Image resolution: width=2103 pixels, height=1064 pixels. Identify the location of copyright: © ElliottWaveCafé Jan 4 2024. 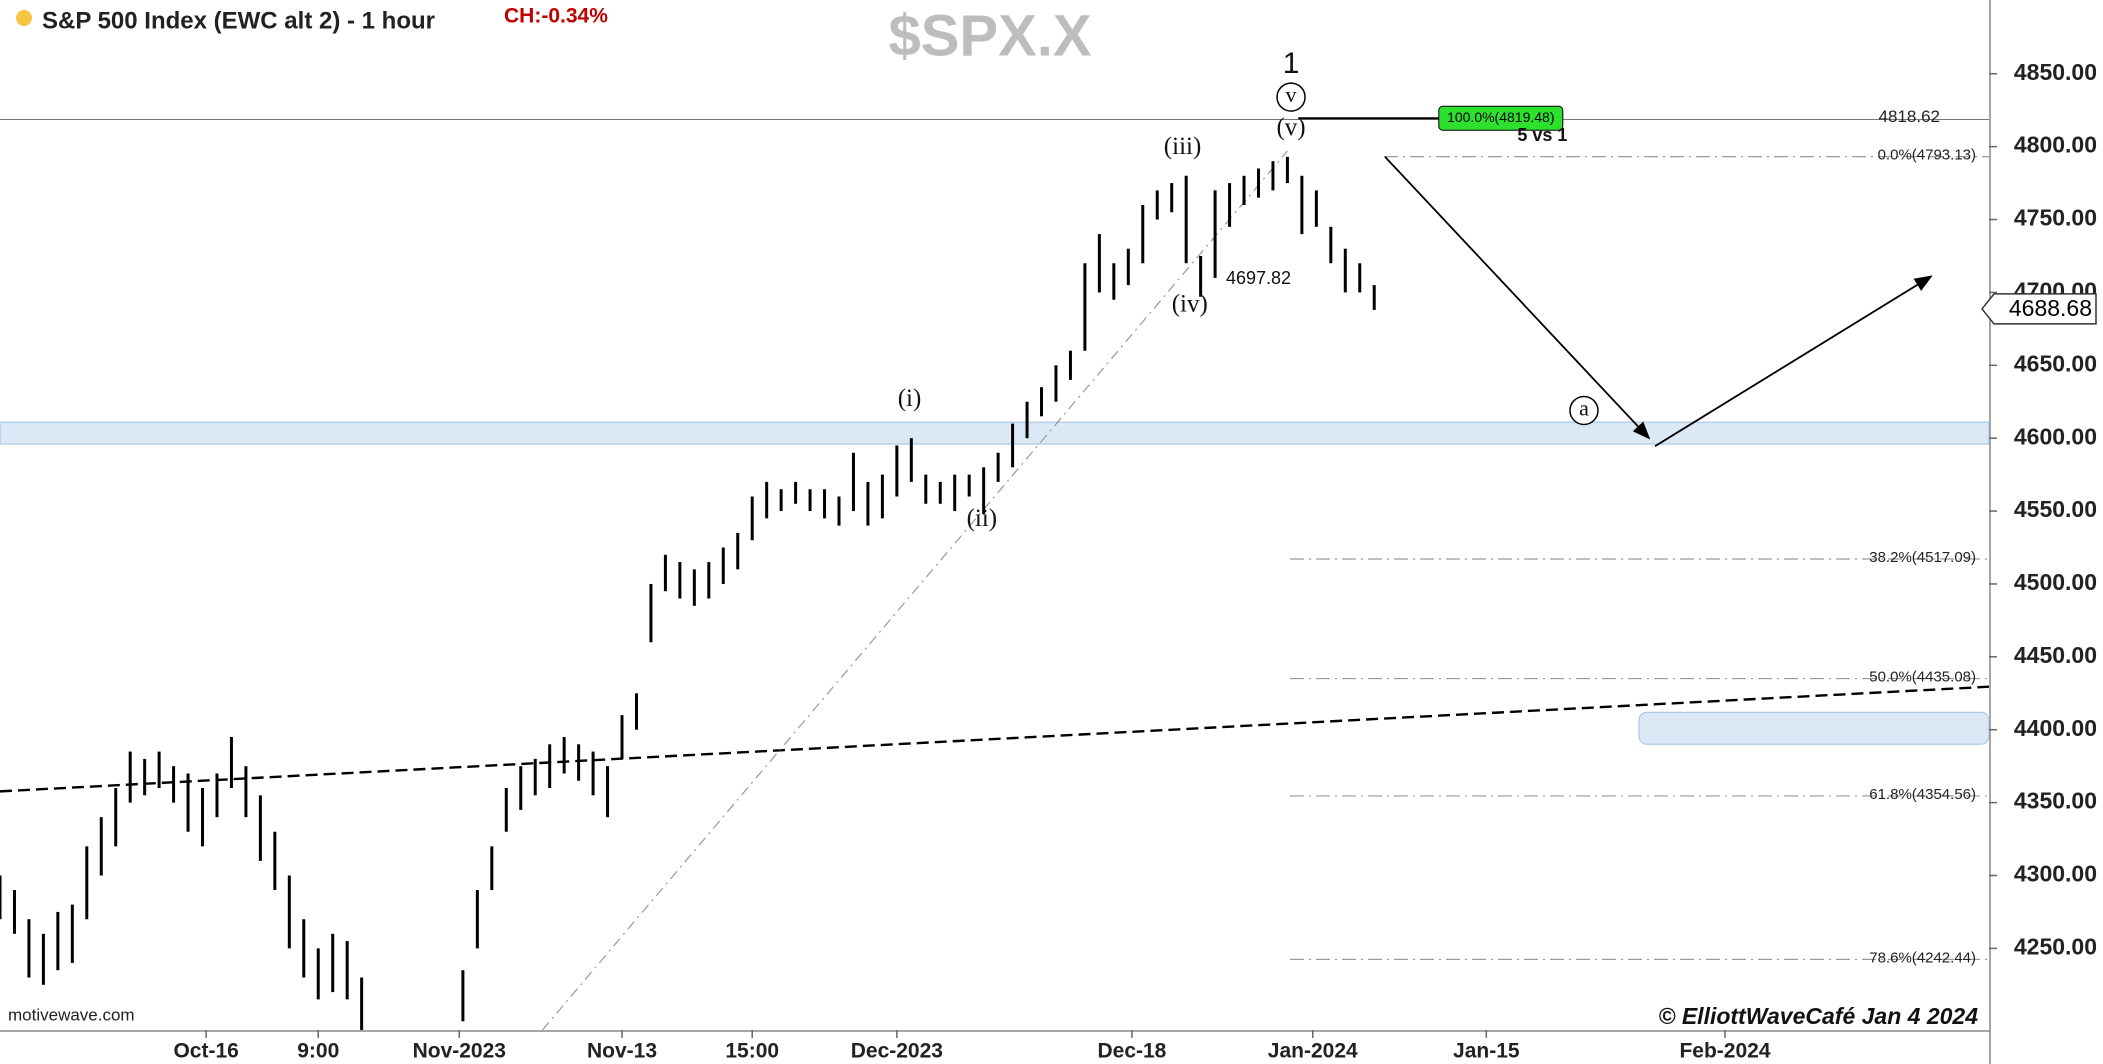
(1819, 1016).